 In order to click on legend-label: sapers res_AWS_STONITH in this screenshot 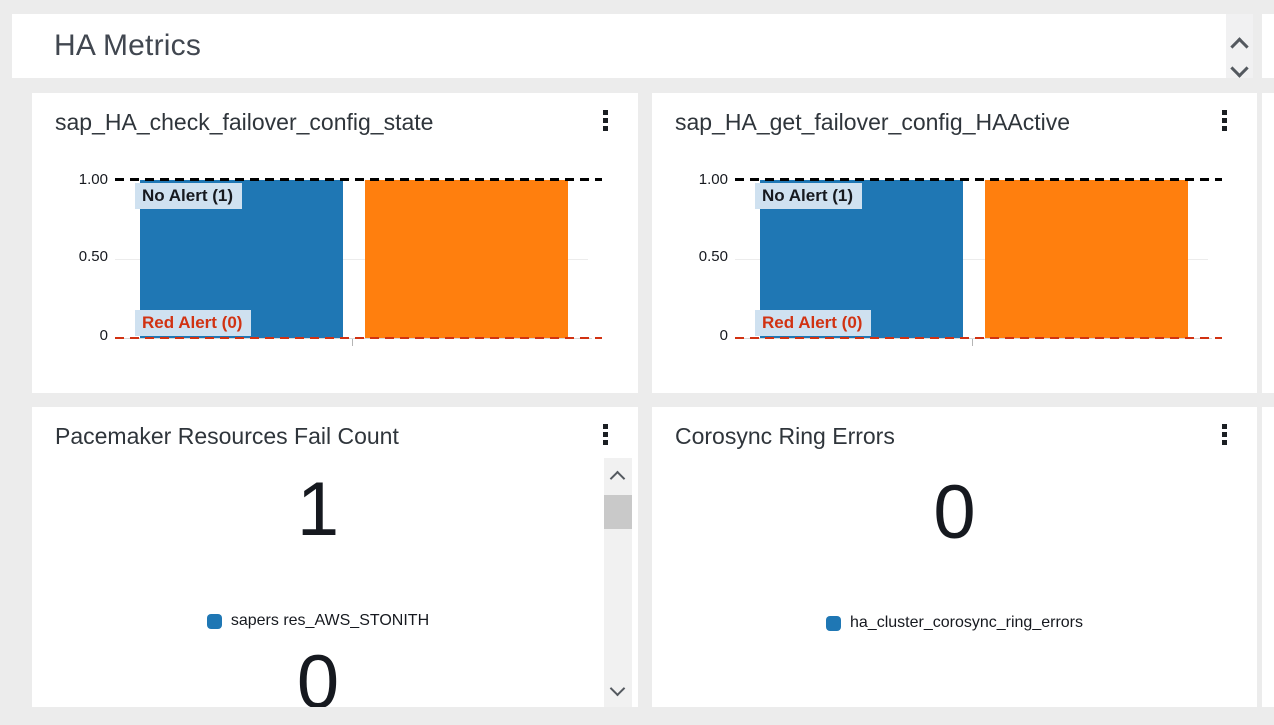, I will do `click(330, 620)`.